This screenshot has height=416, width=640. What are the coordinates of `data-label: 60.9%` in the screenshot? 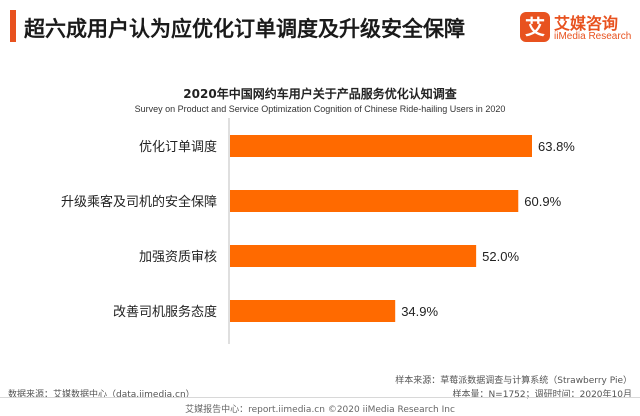 It's located at (542, 201).